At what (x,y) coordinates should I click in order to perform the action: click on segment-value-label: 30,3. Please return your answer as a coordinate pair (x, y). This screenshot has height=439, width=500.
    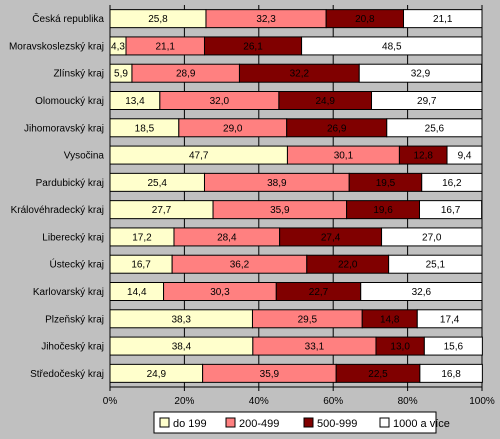
    Looking at the image, I should click on (220, 292).